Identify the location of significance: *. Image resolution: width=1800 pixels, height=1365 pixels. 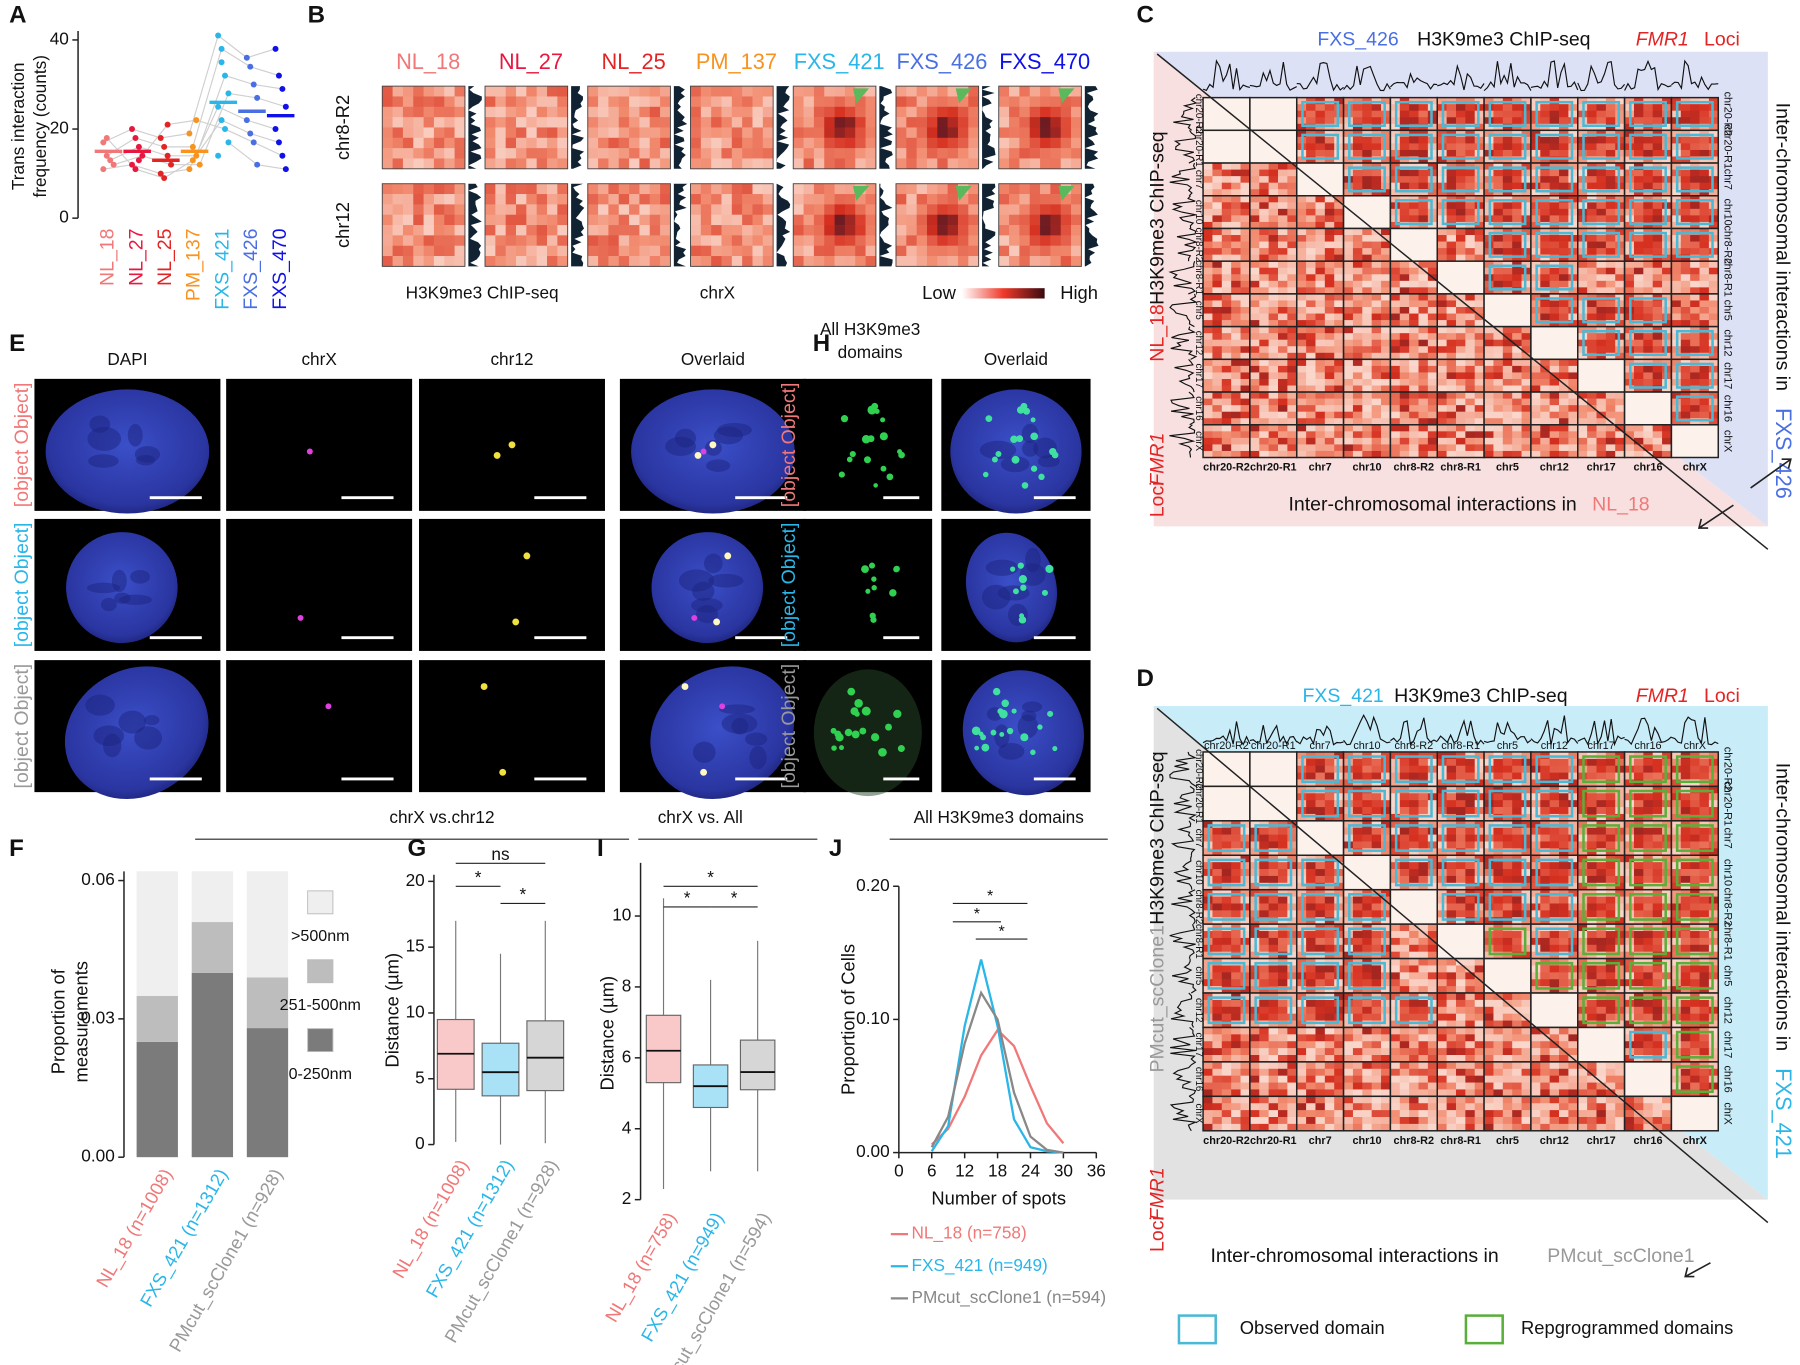
(687, 897).